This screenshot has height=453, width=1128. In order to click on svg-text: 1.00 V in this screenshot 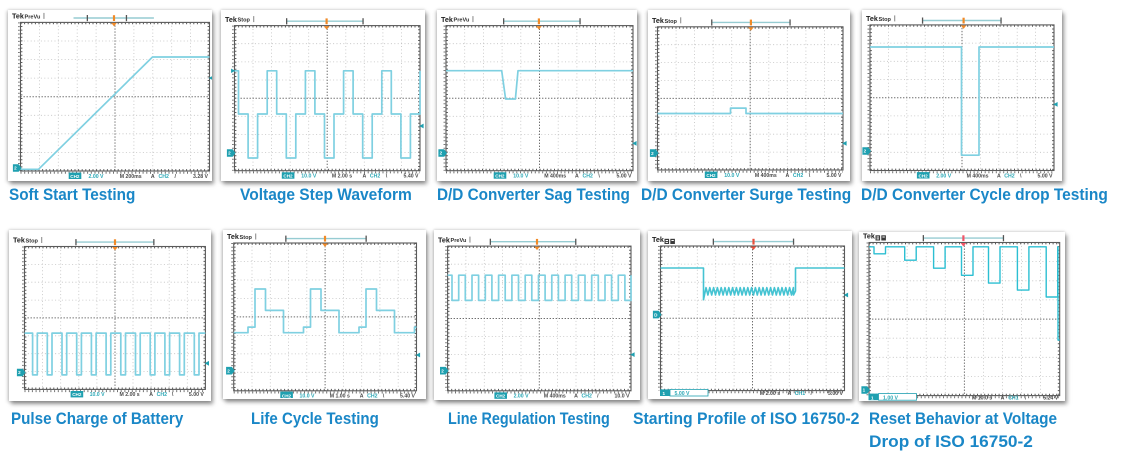, I will do `click(891, 398)`.